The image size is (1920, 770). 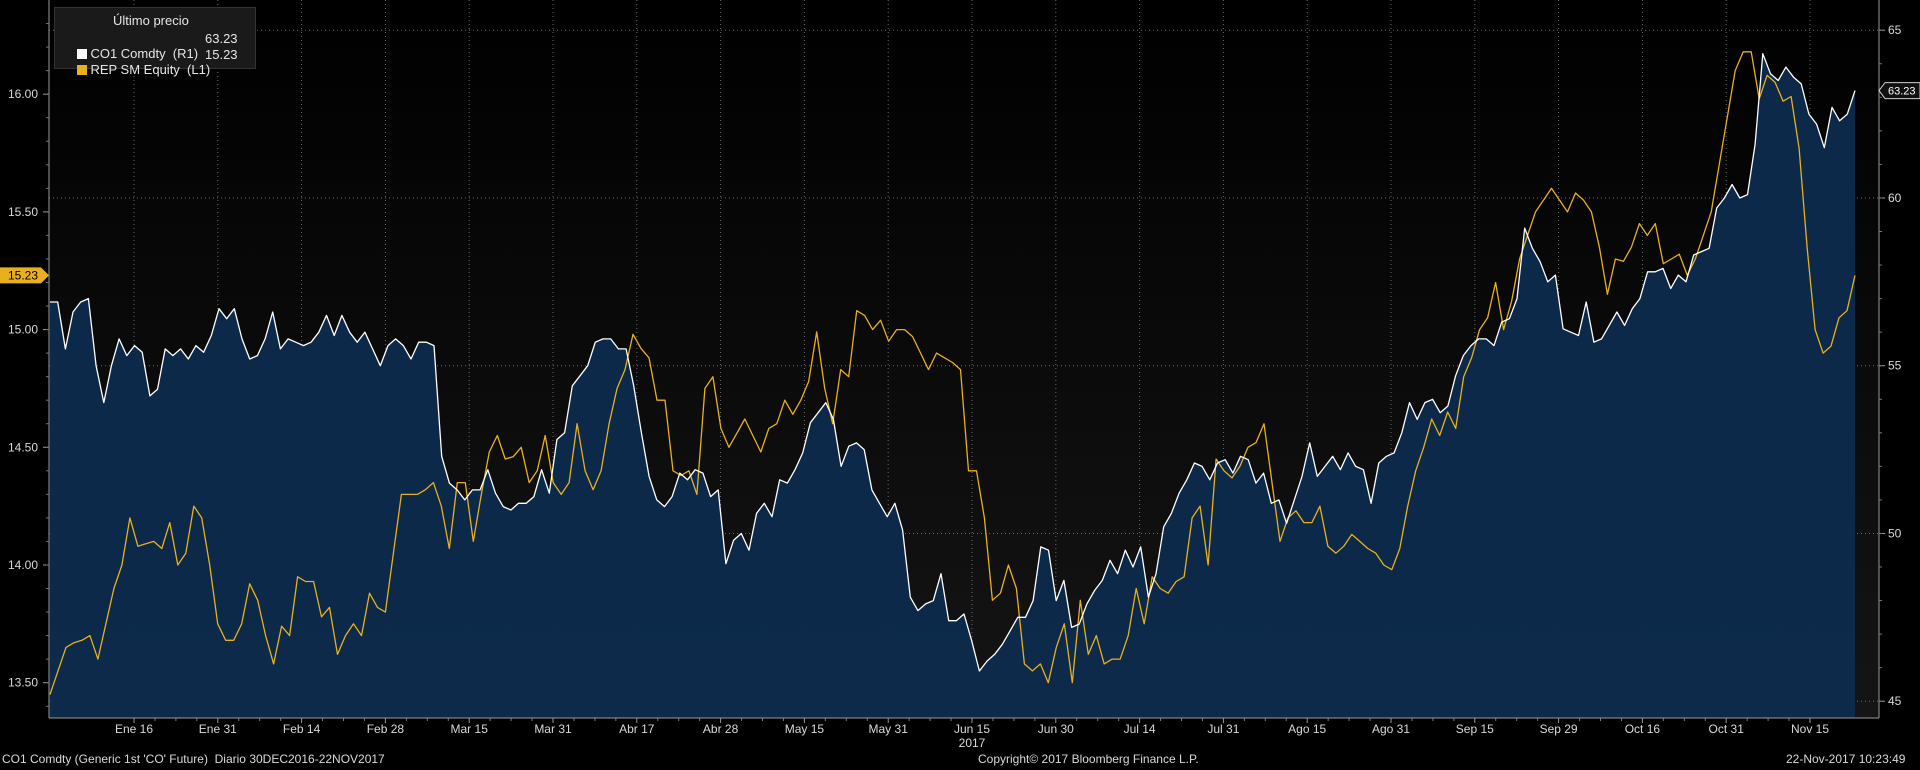 What do you see at coordinates (144, 53) in the screenshot?
I see `legend-label-co1: CO1 Comdty (R1)` at bounding box center [144, 53].